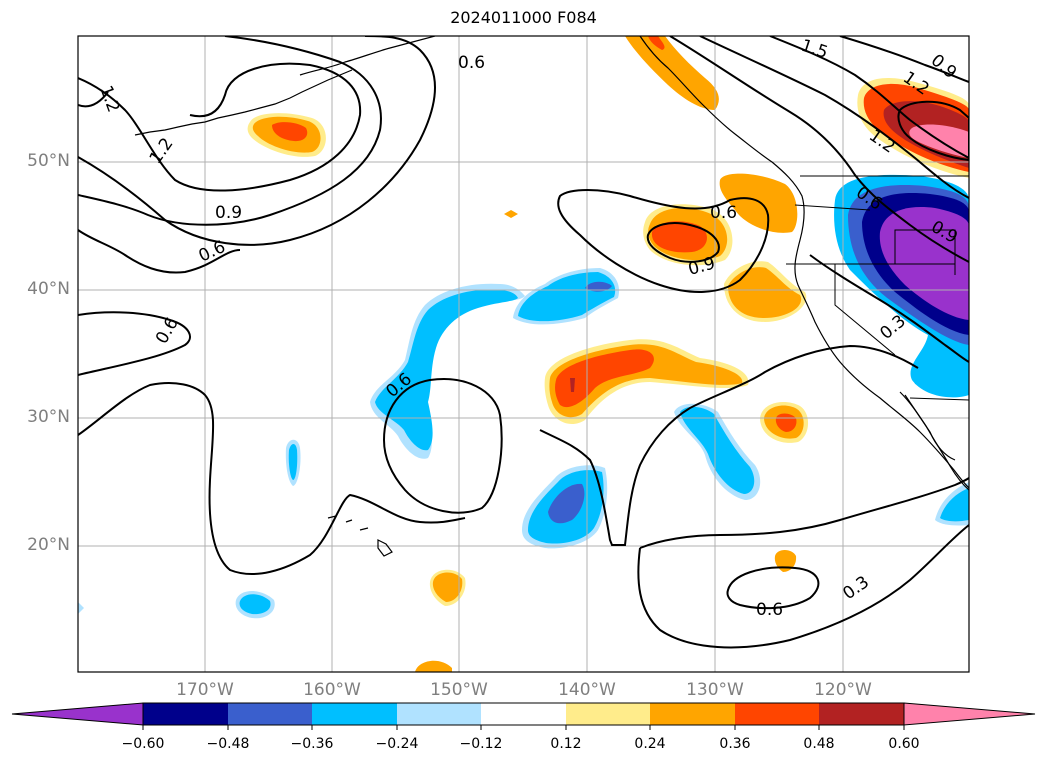 Image resolution: width=1047 pixels, height=765 pixels. I want to click on colorbar-tick-label: −0.60, so click(143, 744).